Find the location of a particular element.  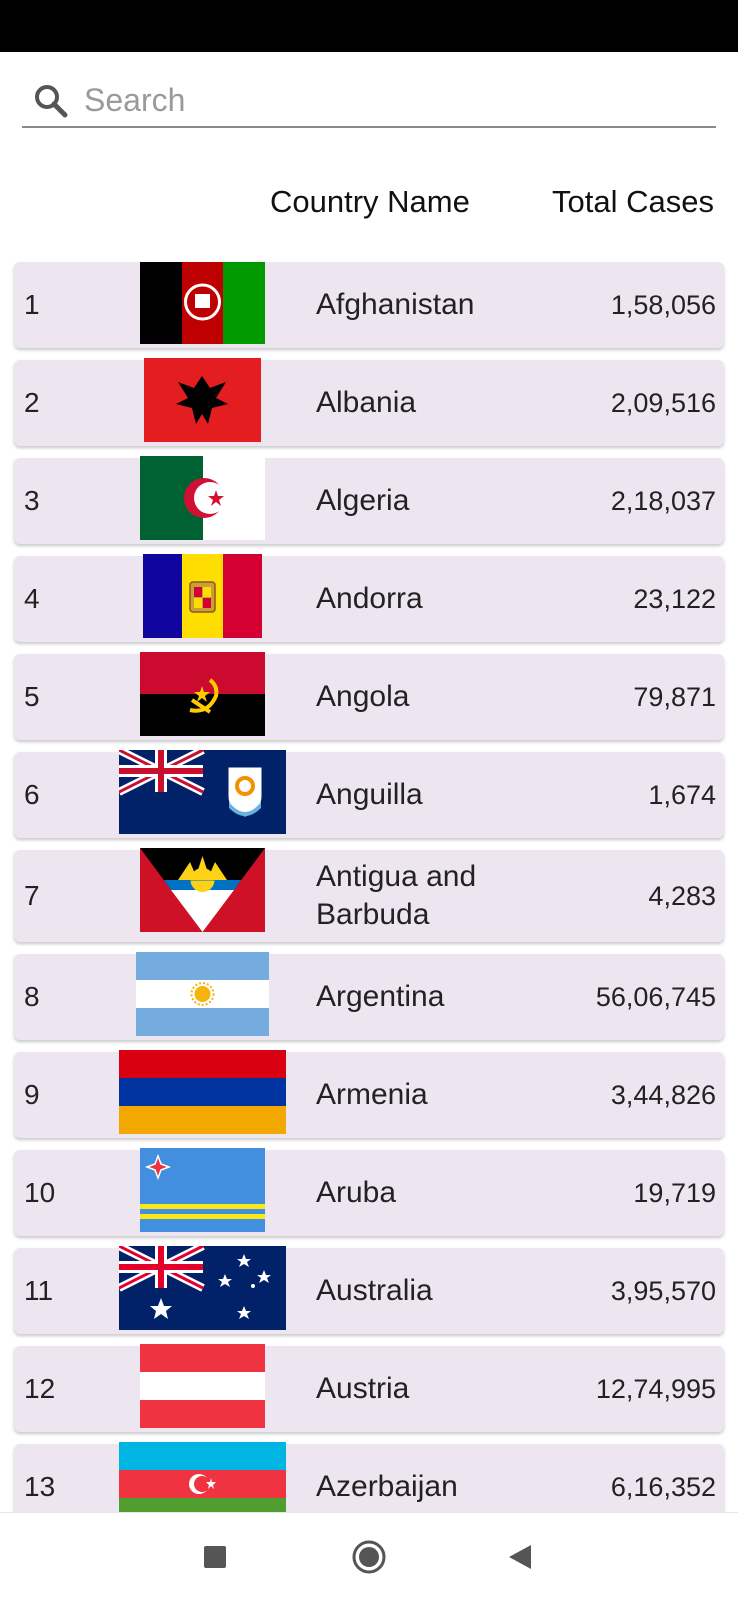

row-total-cases: 6,16,352 is located at coordinates (663, 1486).